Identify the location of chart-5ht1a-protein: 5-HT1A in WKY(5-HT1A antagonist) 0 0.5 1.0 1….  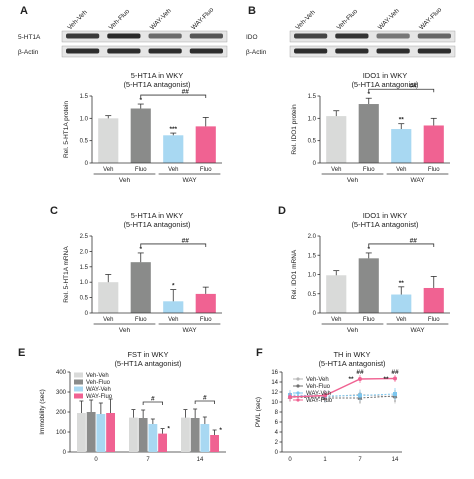
(142, 127).